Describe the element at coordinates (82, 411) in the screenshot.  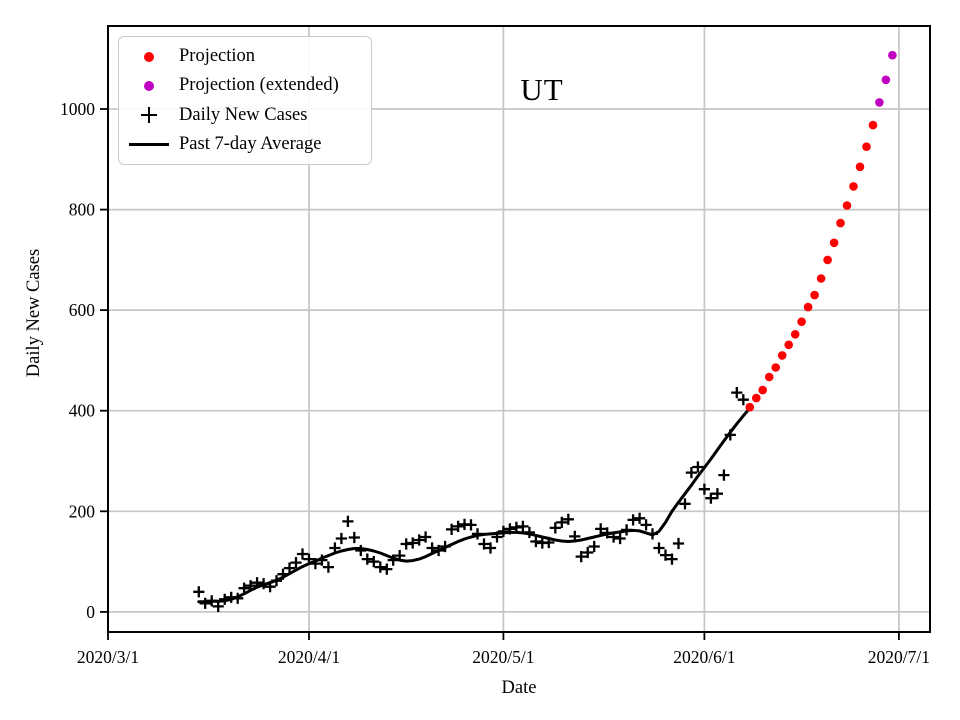
I see `svg-text: 400` at that location.